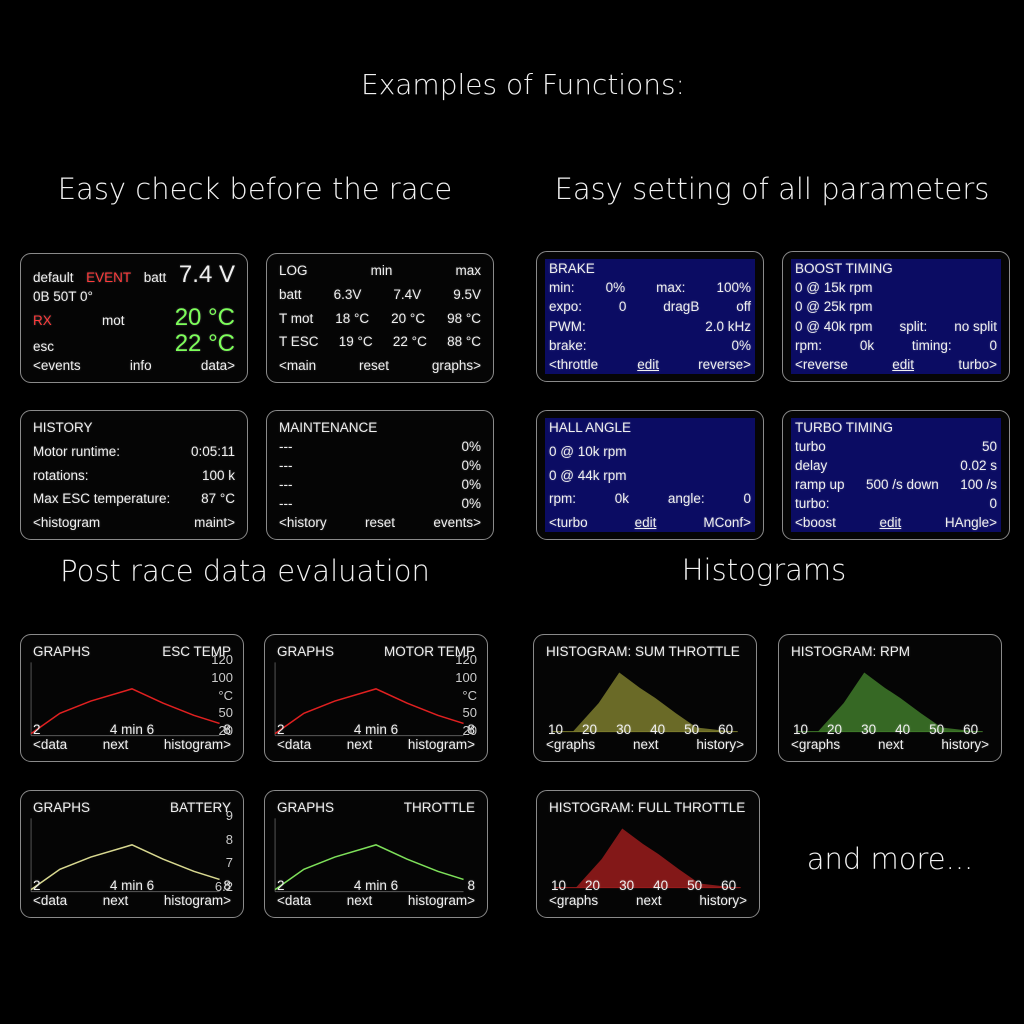  What do you see at coordinates (650, 345) in the screenshot?
I see `row: brake: 0%` at bounding box center [650, 345].